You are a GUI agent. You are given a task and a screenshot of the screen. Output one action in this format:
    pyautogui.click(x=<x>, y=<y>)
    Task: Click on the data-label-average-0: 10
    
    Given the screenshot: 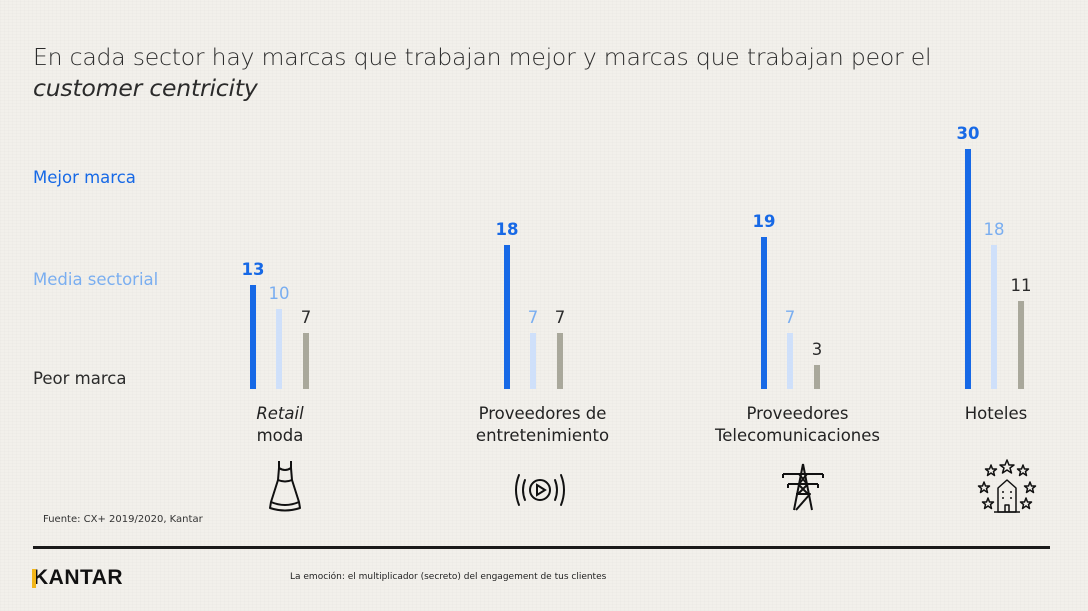 What is the action you would take?
    pyautogui.click(x=279, y=293)
    